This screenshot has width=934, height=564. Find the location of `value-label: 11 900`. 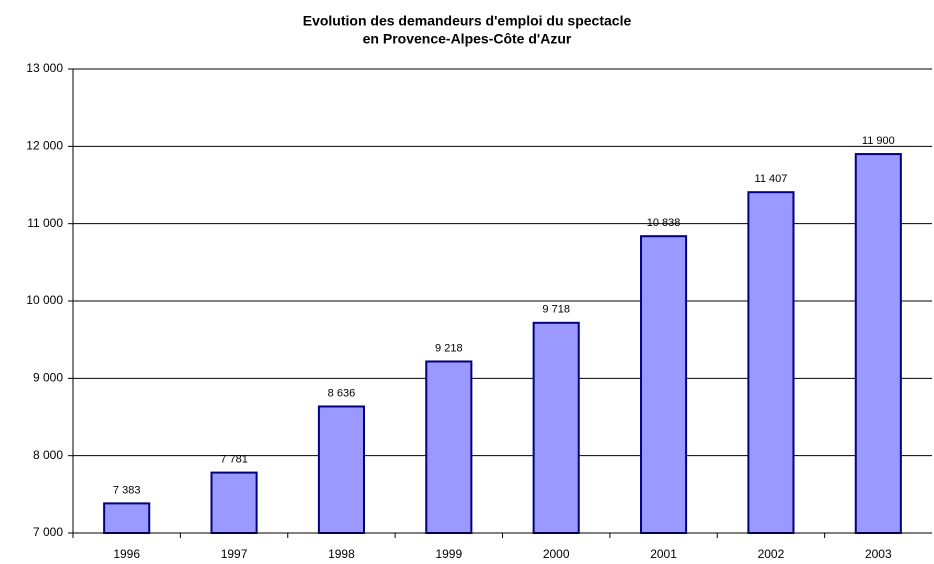

value-label: 11 900 is located at coordinates (878, 141).